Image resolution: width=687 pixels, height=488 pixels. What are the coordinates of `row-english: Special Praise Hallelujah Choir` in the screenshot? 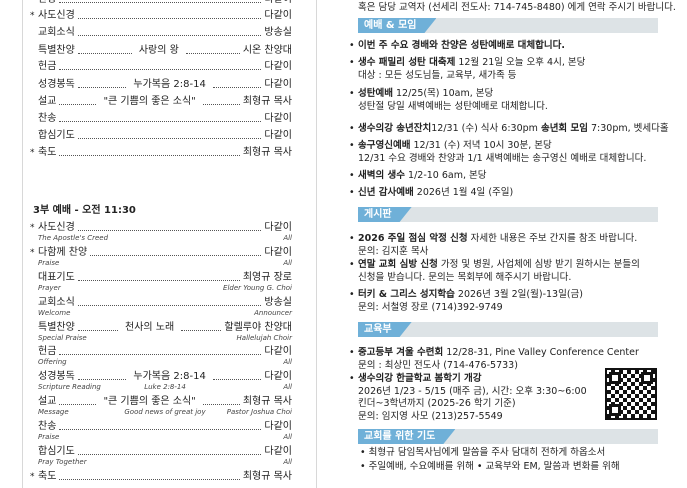 It's located at (165, 338).